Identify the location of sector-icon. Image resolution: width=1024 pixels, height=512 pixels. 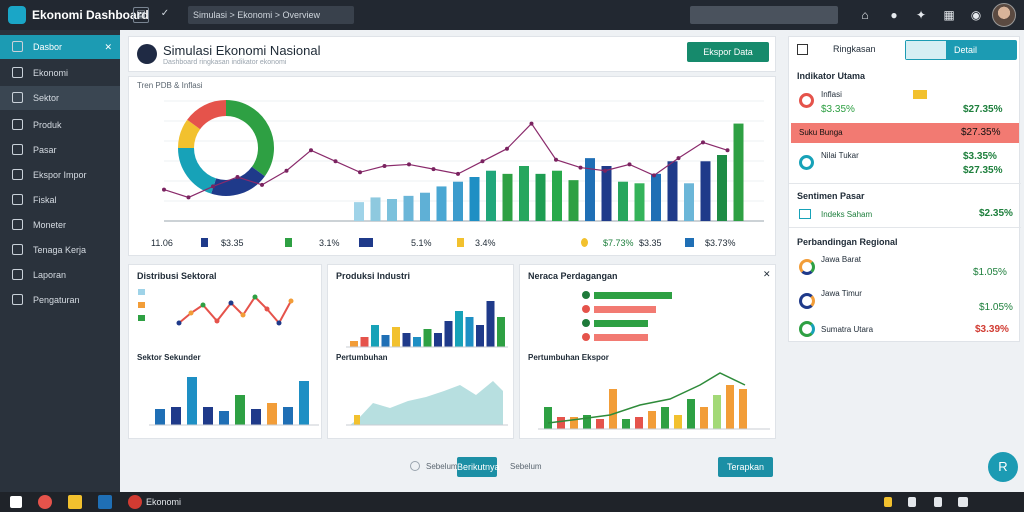
(17, 97).